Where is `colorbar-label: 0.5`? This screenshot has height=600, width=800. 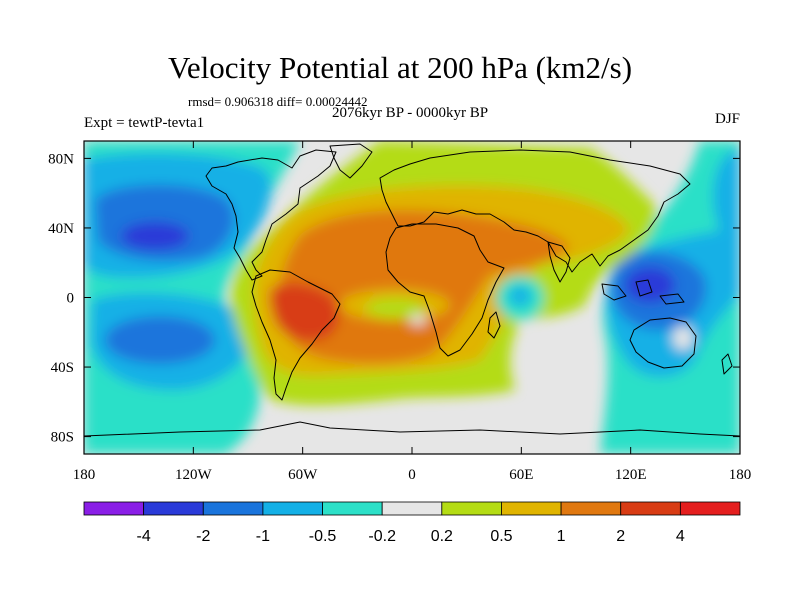 colorbar-label: 0.5 is located at coordinates (501, 536).